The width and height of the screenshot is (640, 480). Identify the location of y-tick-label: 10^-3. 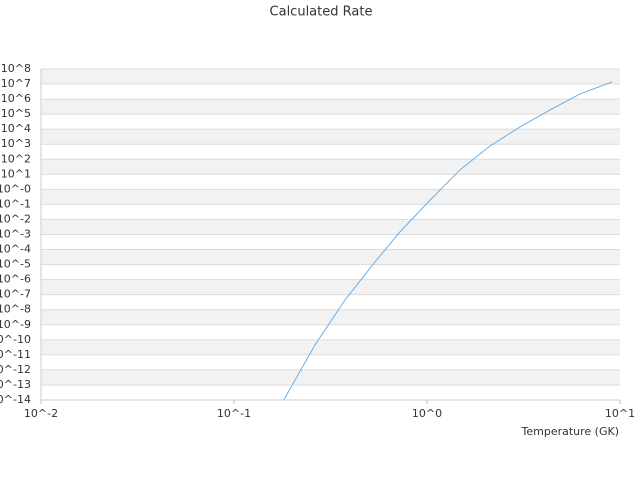
(15, 234).